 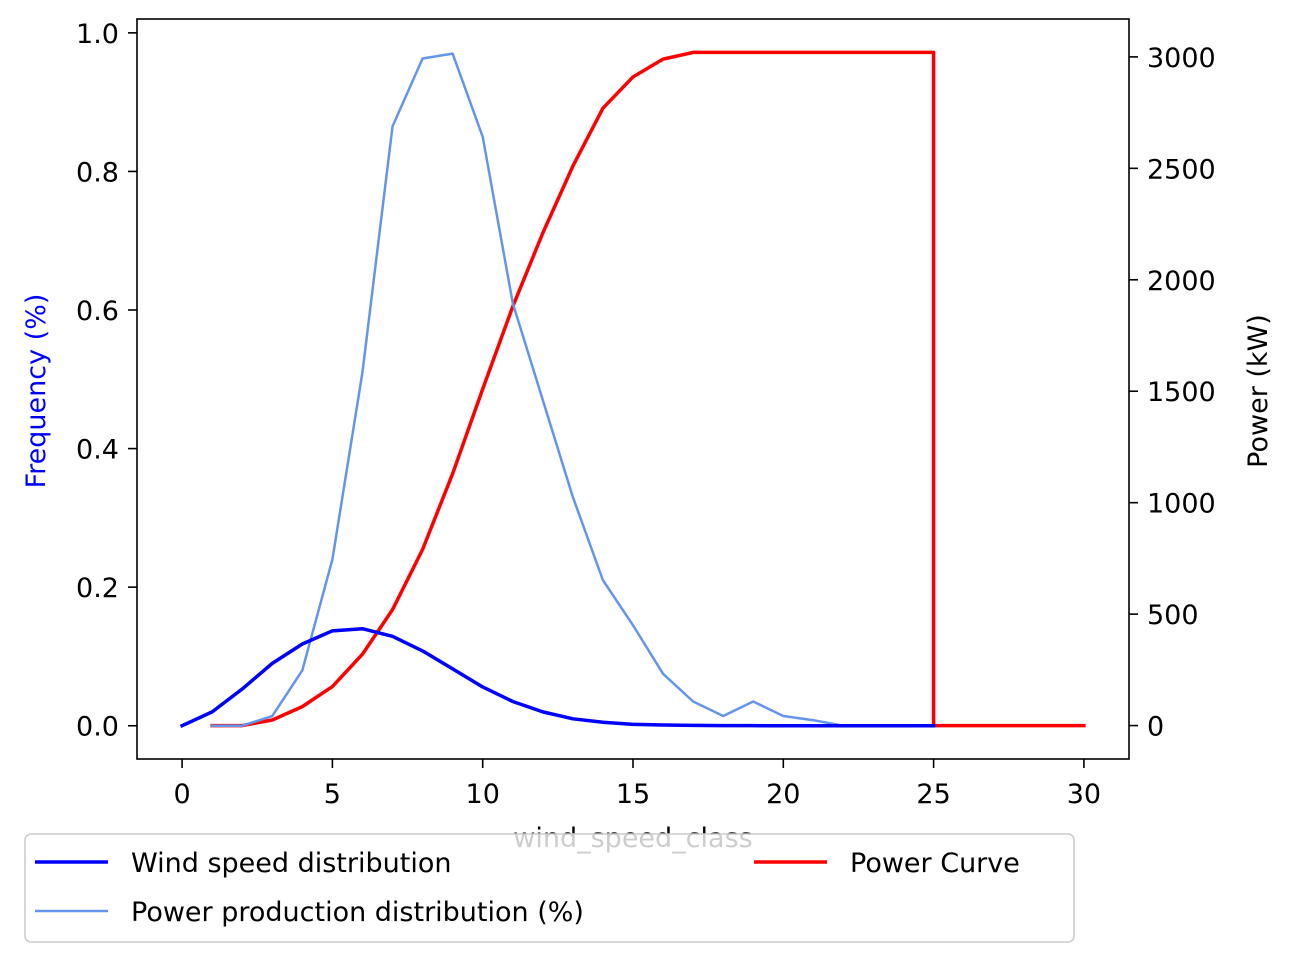 What do you see at coordinates (106, 381) in the screenshot?
I see `y-left-axis-ticks: 0.0 0.2 0.4 0.6 0.8 1.0` at bounding box center [106, 381].